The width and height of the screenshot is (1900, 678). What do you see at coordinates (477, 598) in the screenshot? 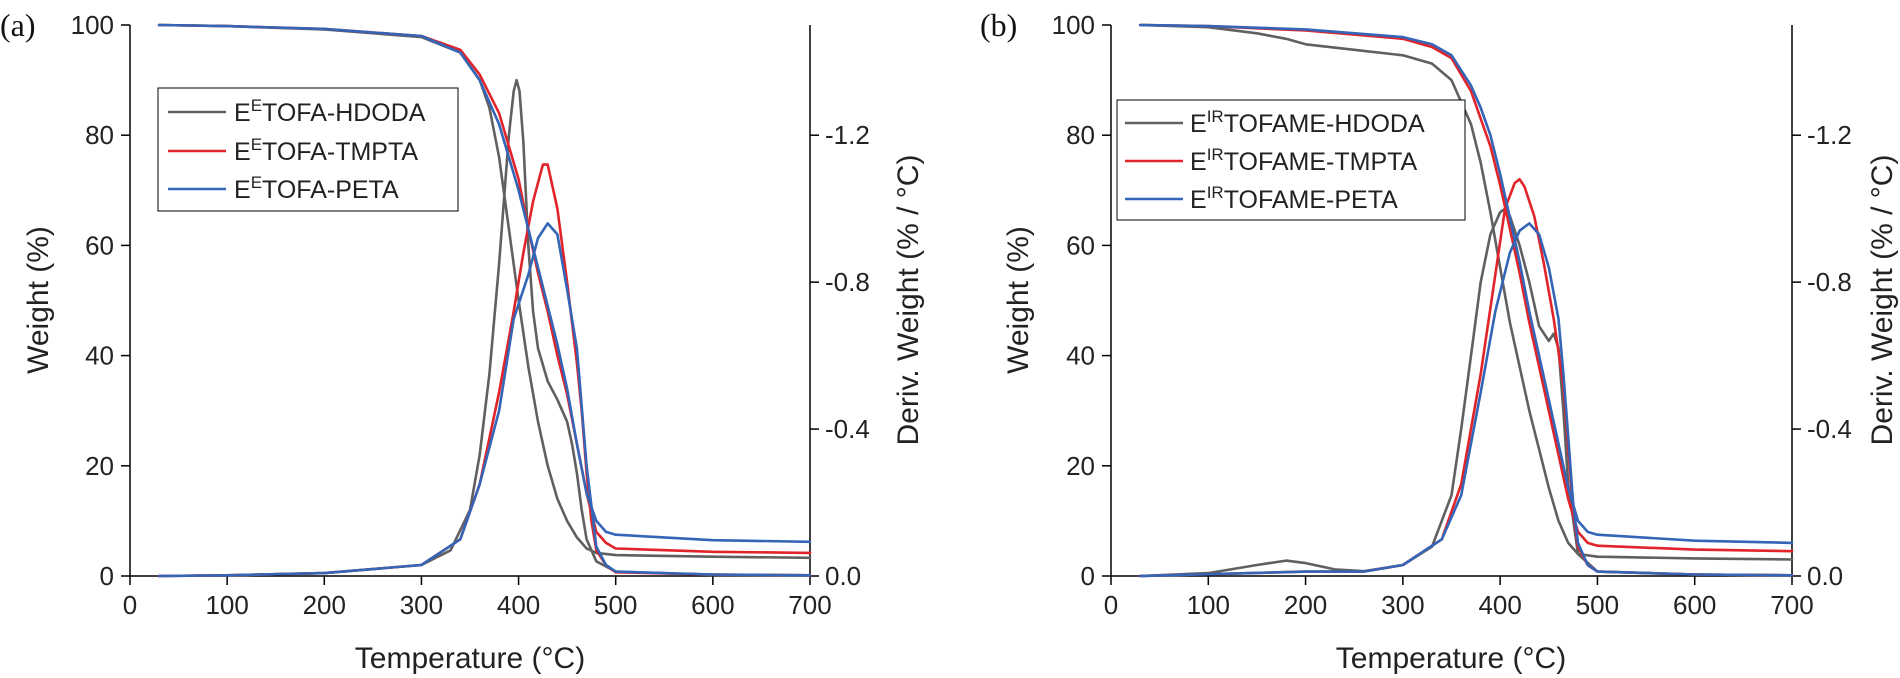
I see `panel-a-x-ticks: 0 100 200 300 400 500 600 700` at bounding box center [477, 598].